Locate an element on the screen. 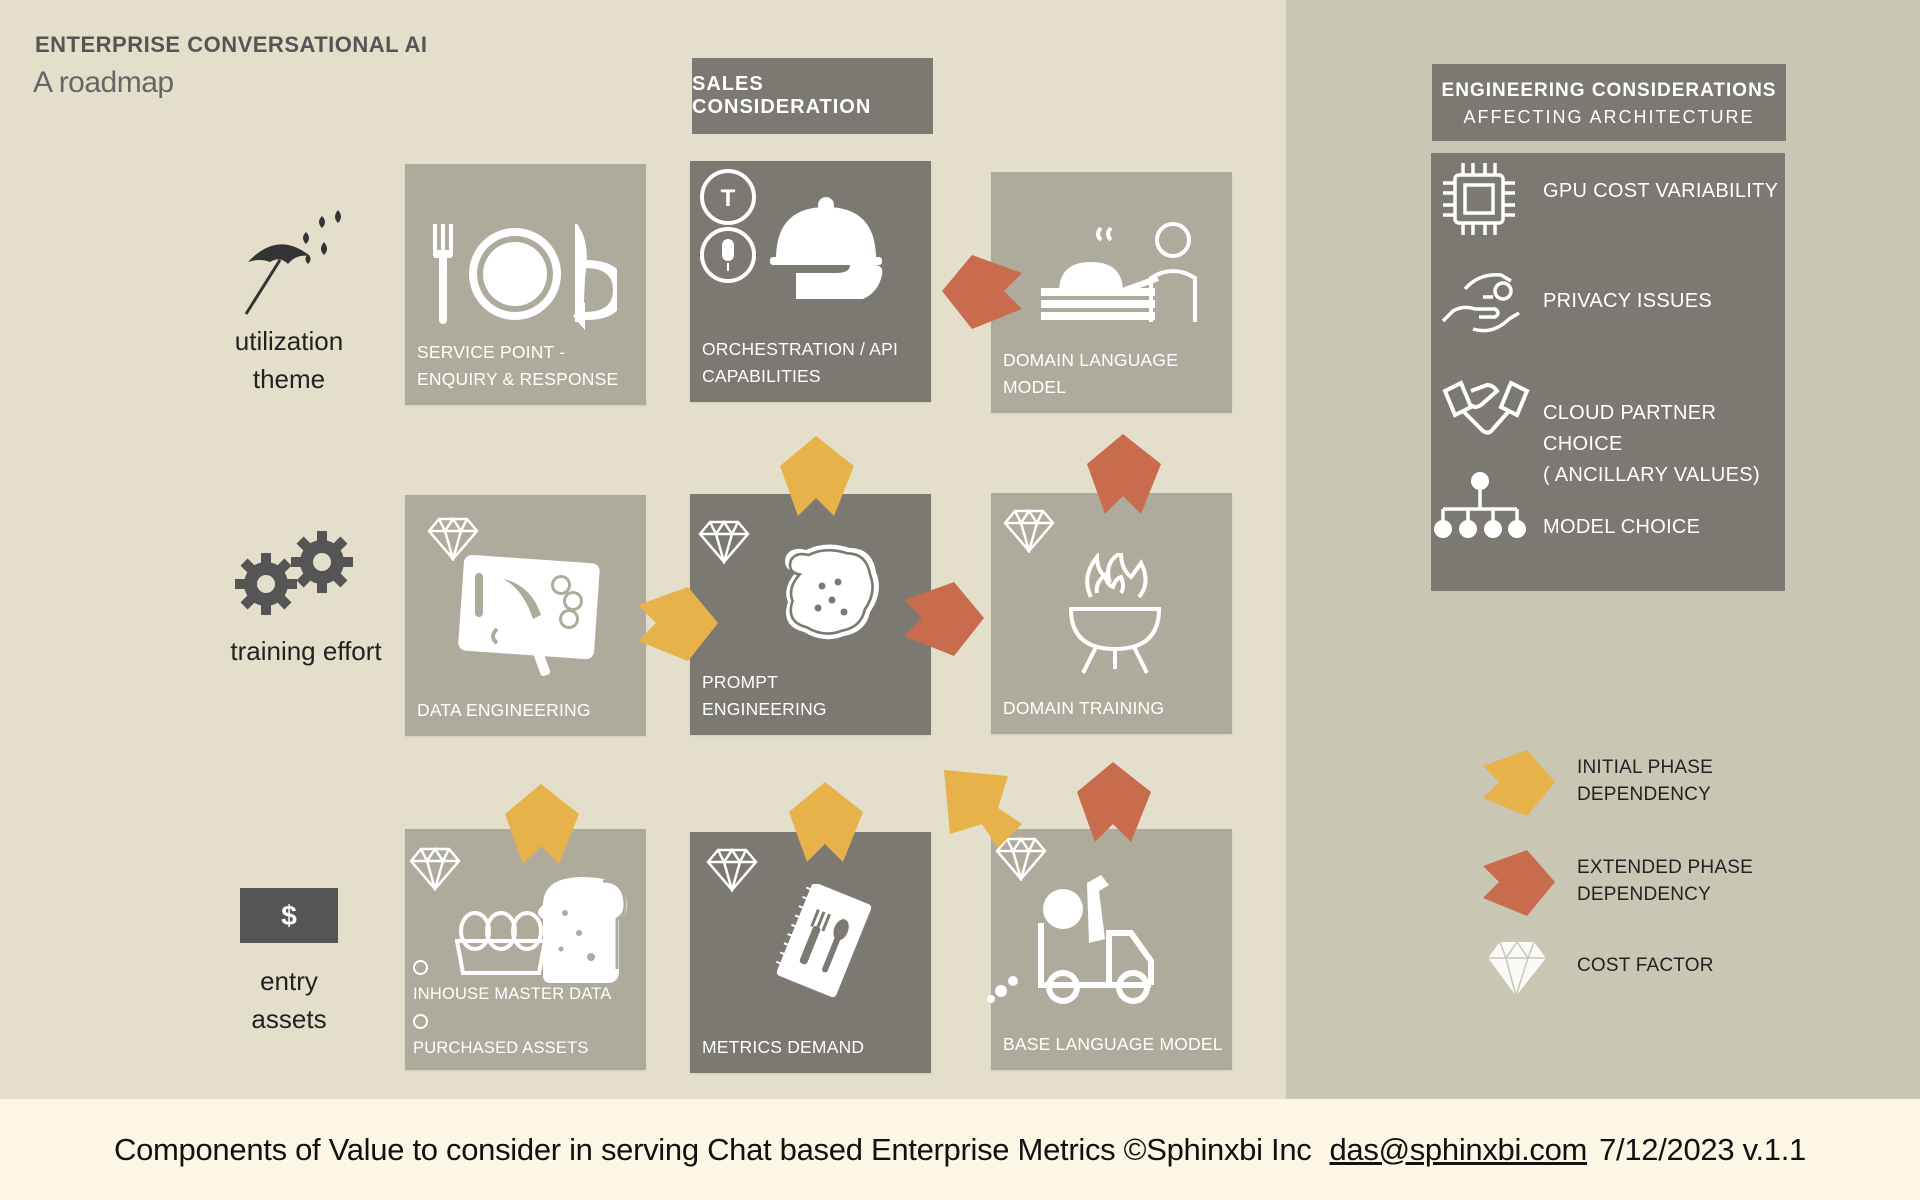 This screenshot has height=1200, width=1920. service-point-box: SERVICE POINT - ENQUIRY & RESPONSE is located at coordinates (525, 284).